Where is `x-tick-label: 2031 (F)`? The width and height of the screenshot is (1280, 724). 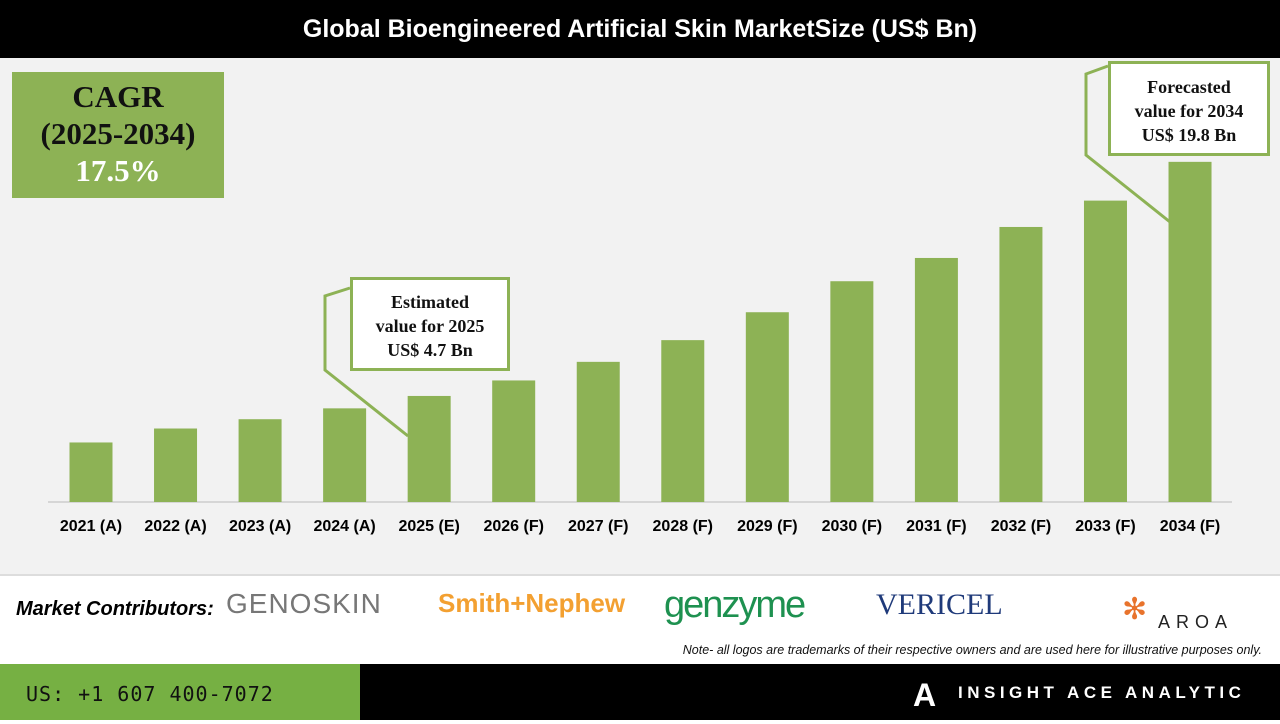 x-tick-label: 2031 (F) is located at coordinates (936, 526).